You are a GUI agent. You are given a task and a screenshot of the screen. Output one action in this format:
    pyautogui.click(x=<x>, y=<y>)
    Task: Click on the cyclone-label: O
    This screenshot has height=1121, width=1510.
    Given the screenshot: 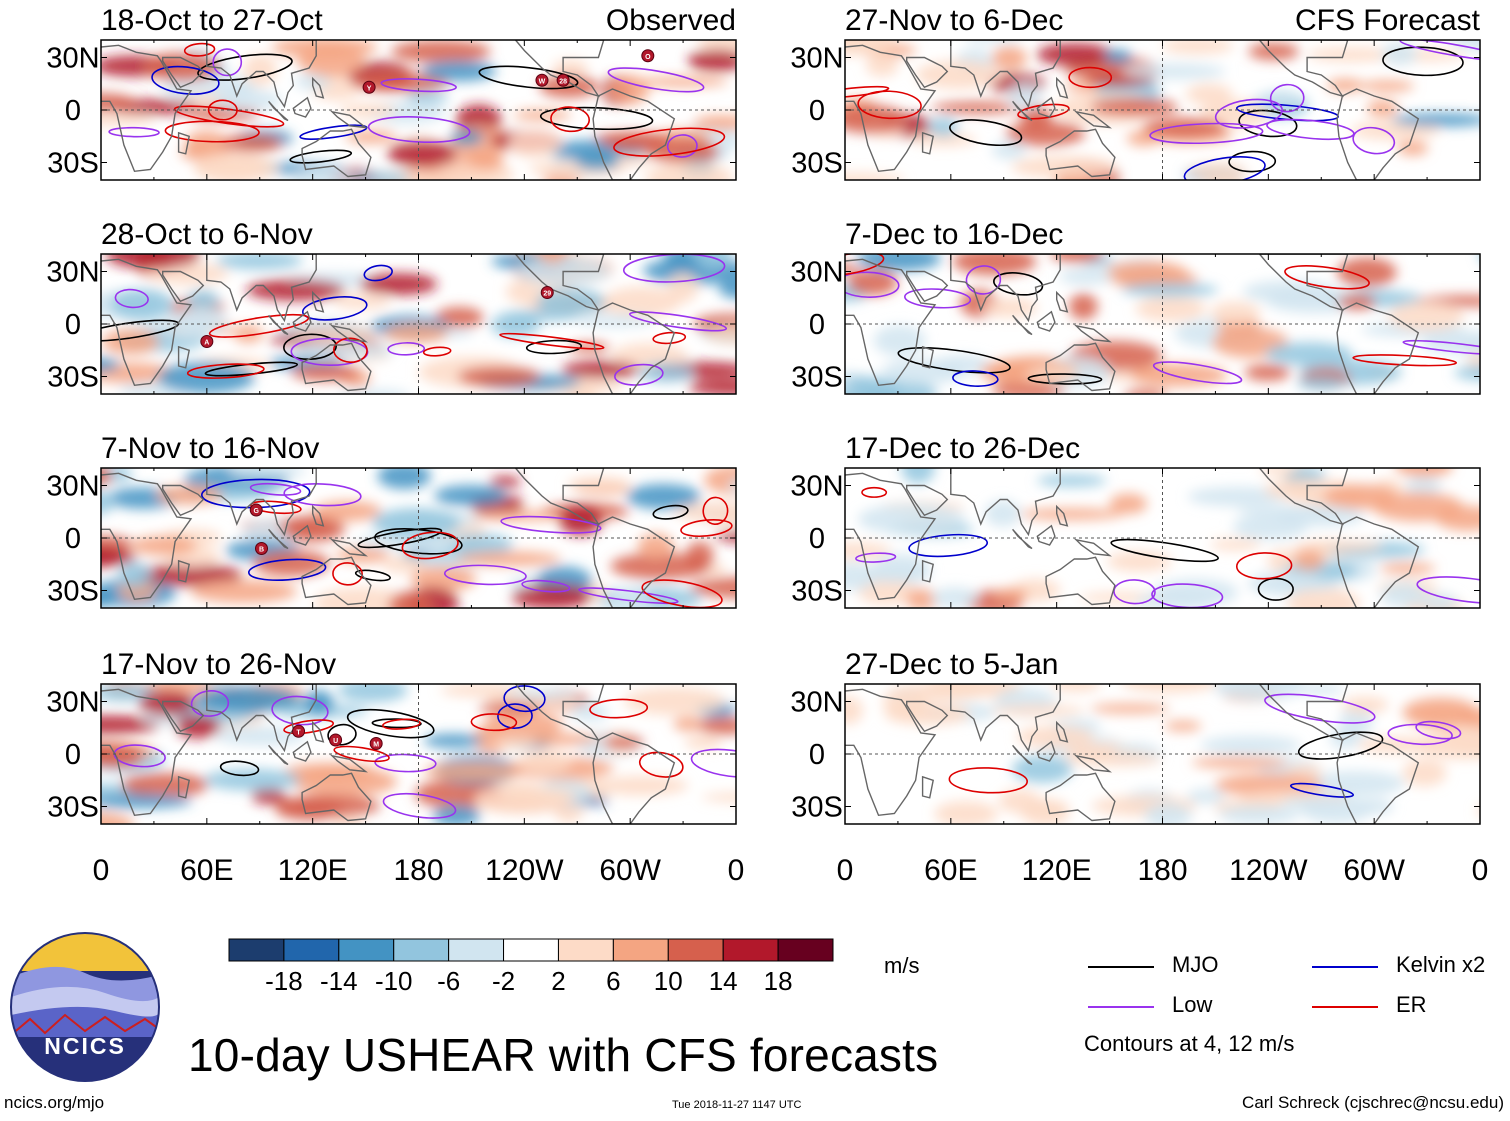 What is the action you would take?
    pyautogui.click(x=648, y=57)
    